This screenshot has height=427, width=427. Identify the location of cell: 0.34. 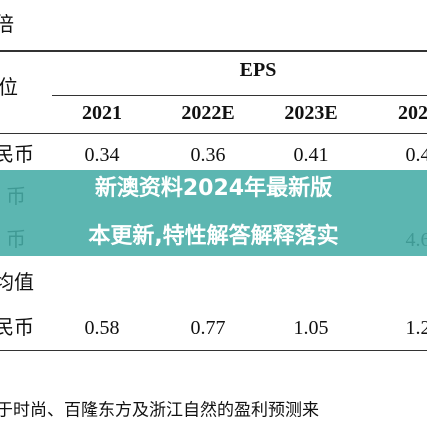
(102, 155).